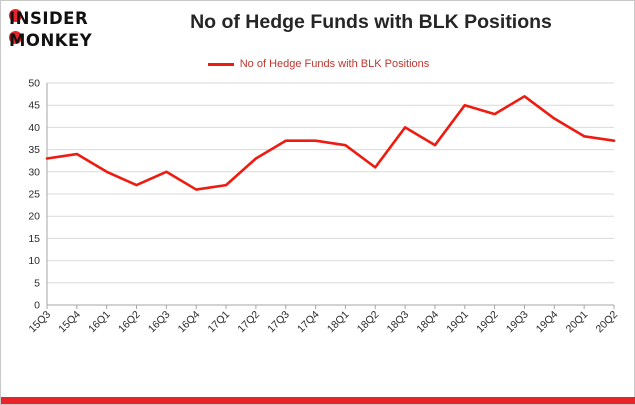  I want to click on insider-monkey-logo: INSIDER MONKEY, so click(65, 32).